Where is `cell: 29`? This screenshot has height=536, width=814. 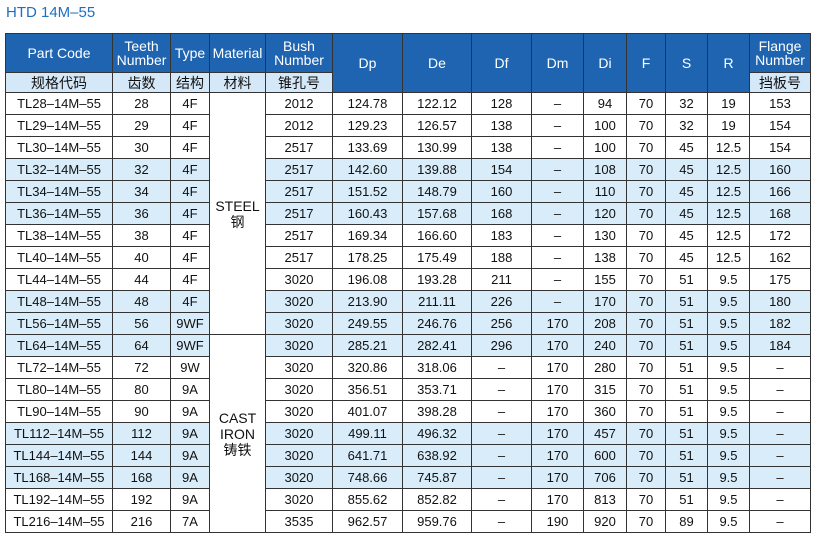
cell: 29 is located at coordinates (141, 125).